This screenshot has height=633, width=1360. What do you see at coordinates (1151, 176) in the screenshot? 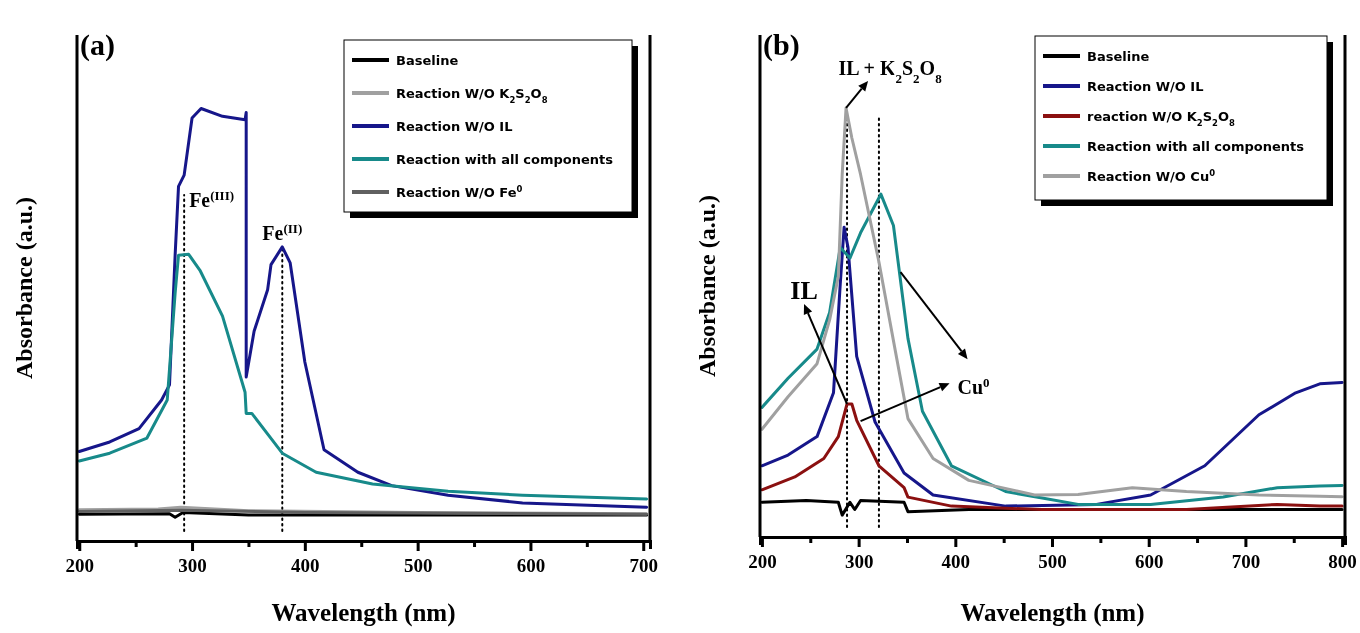
I see `legend-label: Reaction W/O Cu$^{0}$` at bounding box center [1151, 176].